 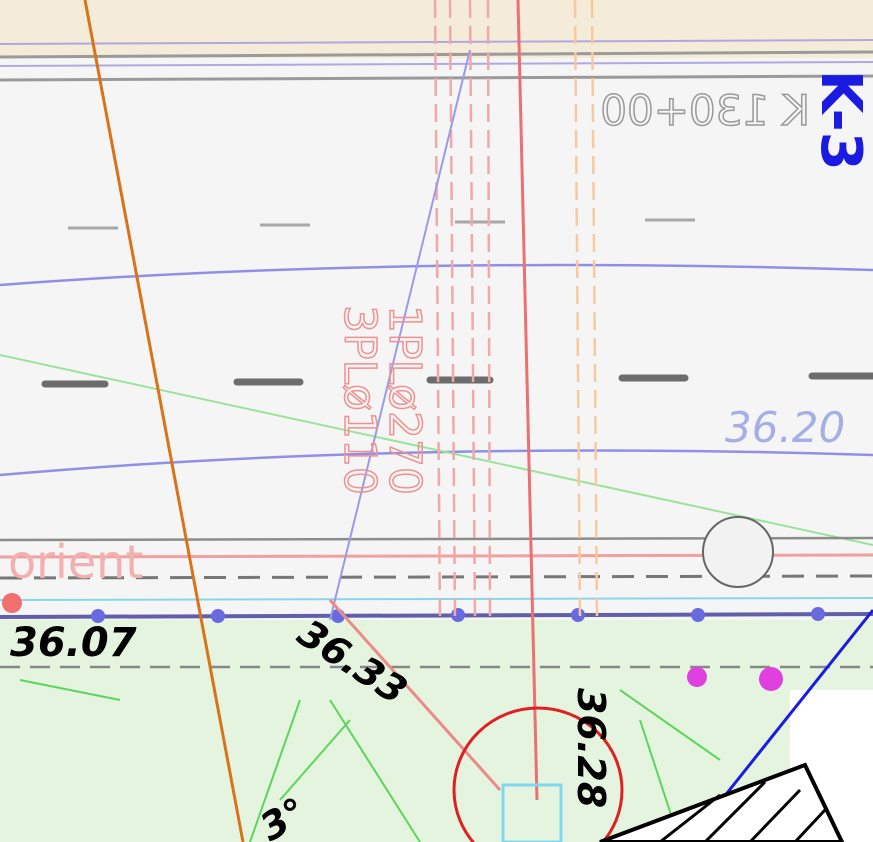 What do you see at coordinates (457, 380) in the screenshot?
I see `lane-marks` at bounding box center [457, 380].